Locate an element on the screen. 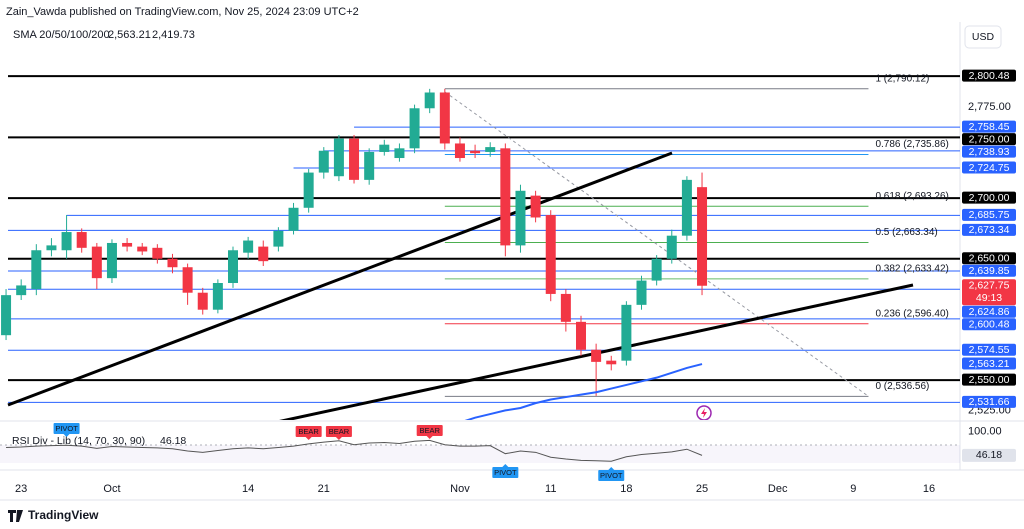  level-tag-label: 2,600.48 is located at coordinates (989, 325).